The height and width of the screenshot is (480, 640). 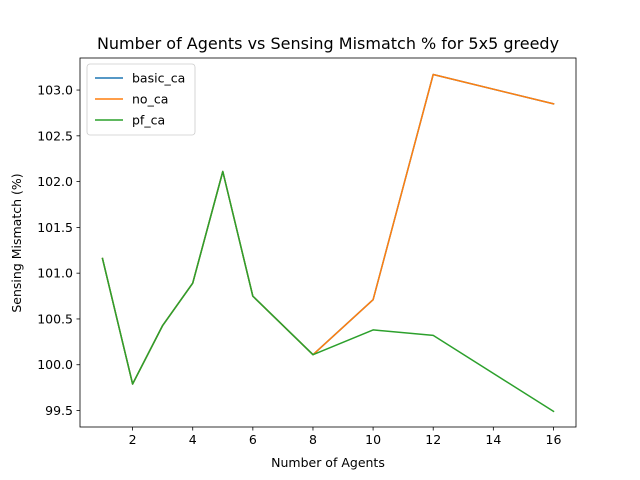 I want to click on y-tick-label: 101.5, so click(x=55, y=227).